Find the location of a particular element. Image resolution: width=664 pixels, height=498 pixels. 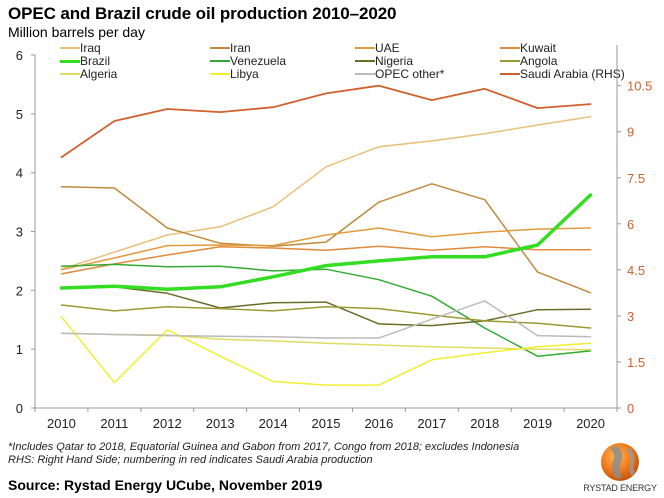

legend-label: UAE is located at coordinates (387, 48).